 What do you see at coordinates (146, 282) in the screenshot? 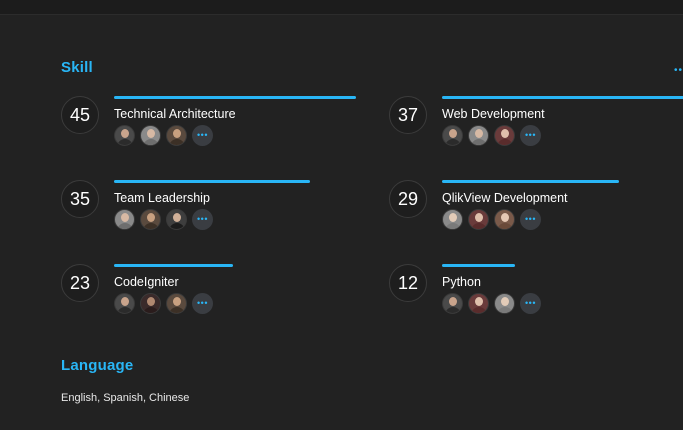
I see `skill-name: CodeIgniter` at bounding box center [146, 282].